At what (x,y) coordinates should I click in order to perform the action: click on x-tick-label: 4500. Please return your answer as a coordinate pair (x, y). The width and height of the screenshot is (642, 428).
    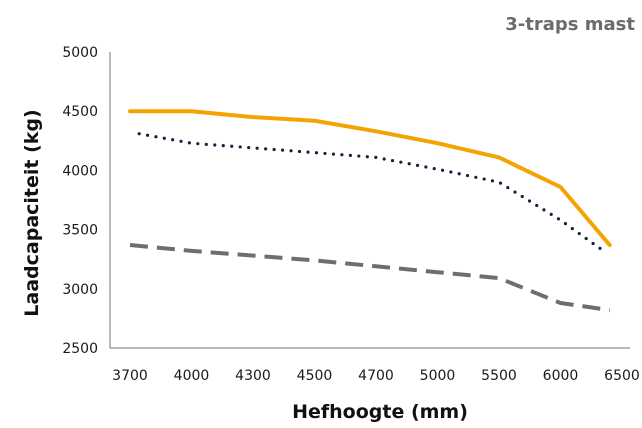
    Looking at the image, I should click on (315, 376).